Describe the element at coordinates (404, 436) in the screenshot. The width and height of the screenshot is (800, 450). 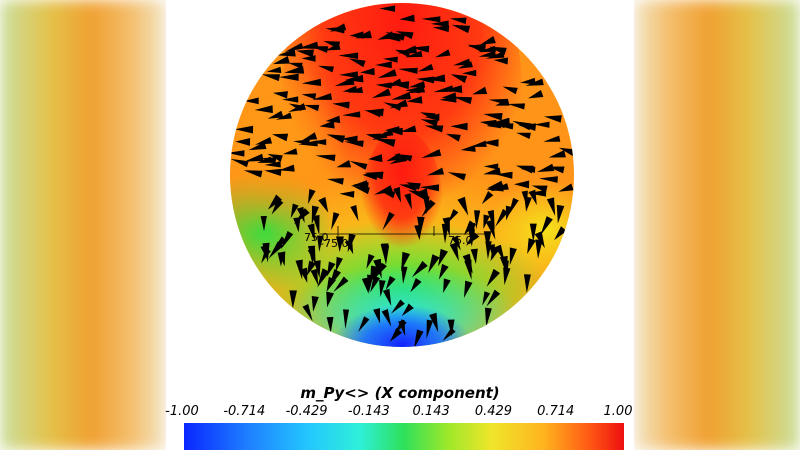
I see `colorbar` at that location.